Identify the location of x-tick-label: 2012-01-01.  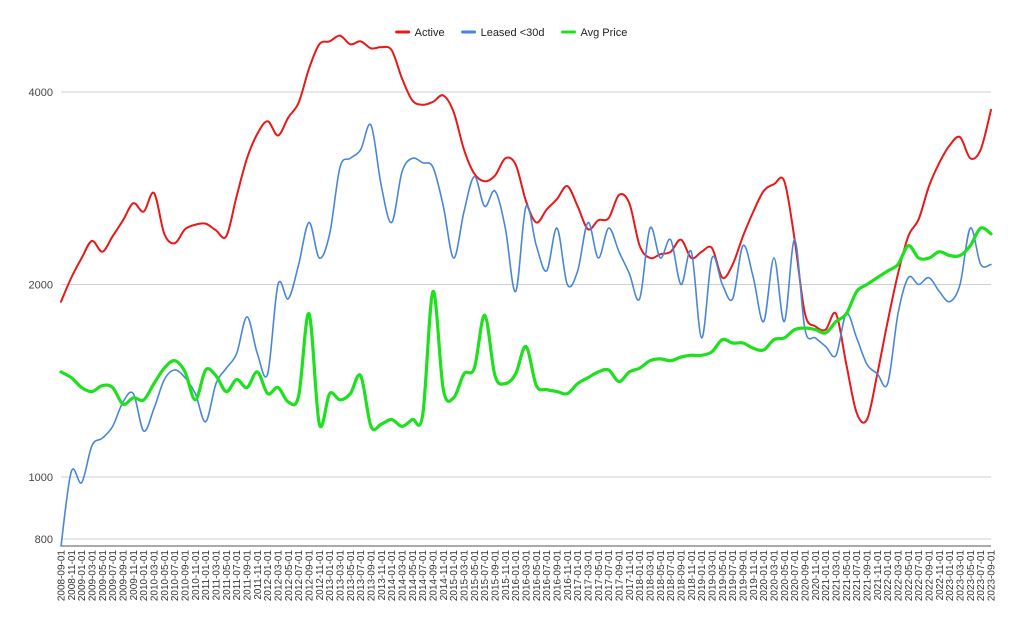
(268, 576).